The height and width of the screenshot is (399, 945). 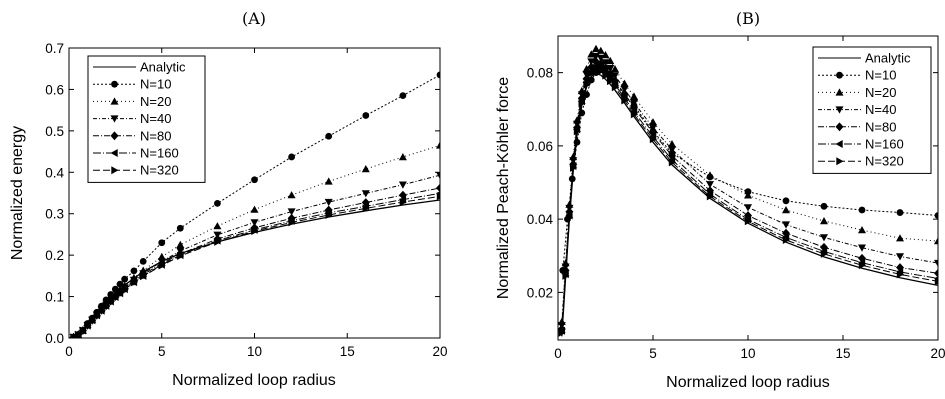 What do you see at coordinates (155, 84) in the screenshot?
I see `legend-label-a-1: N=10` at bounding box center [155, 84].